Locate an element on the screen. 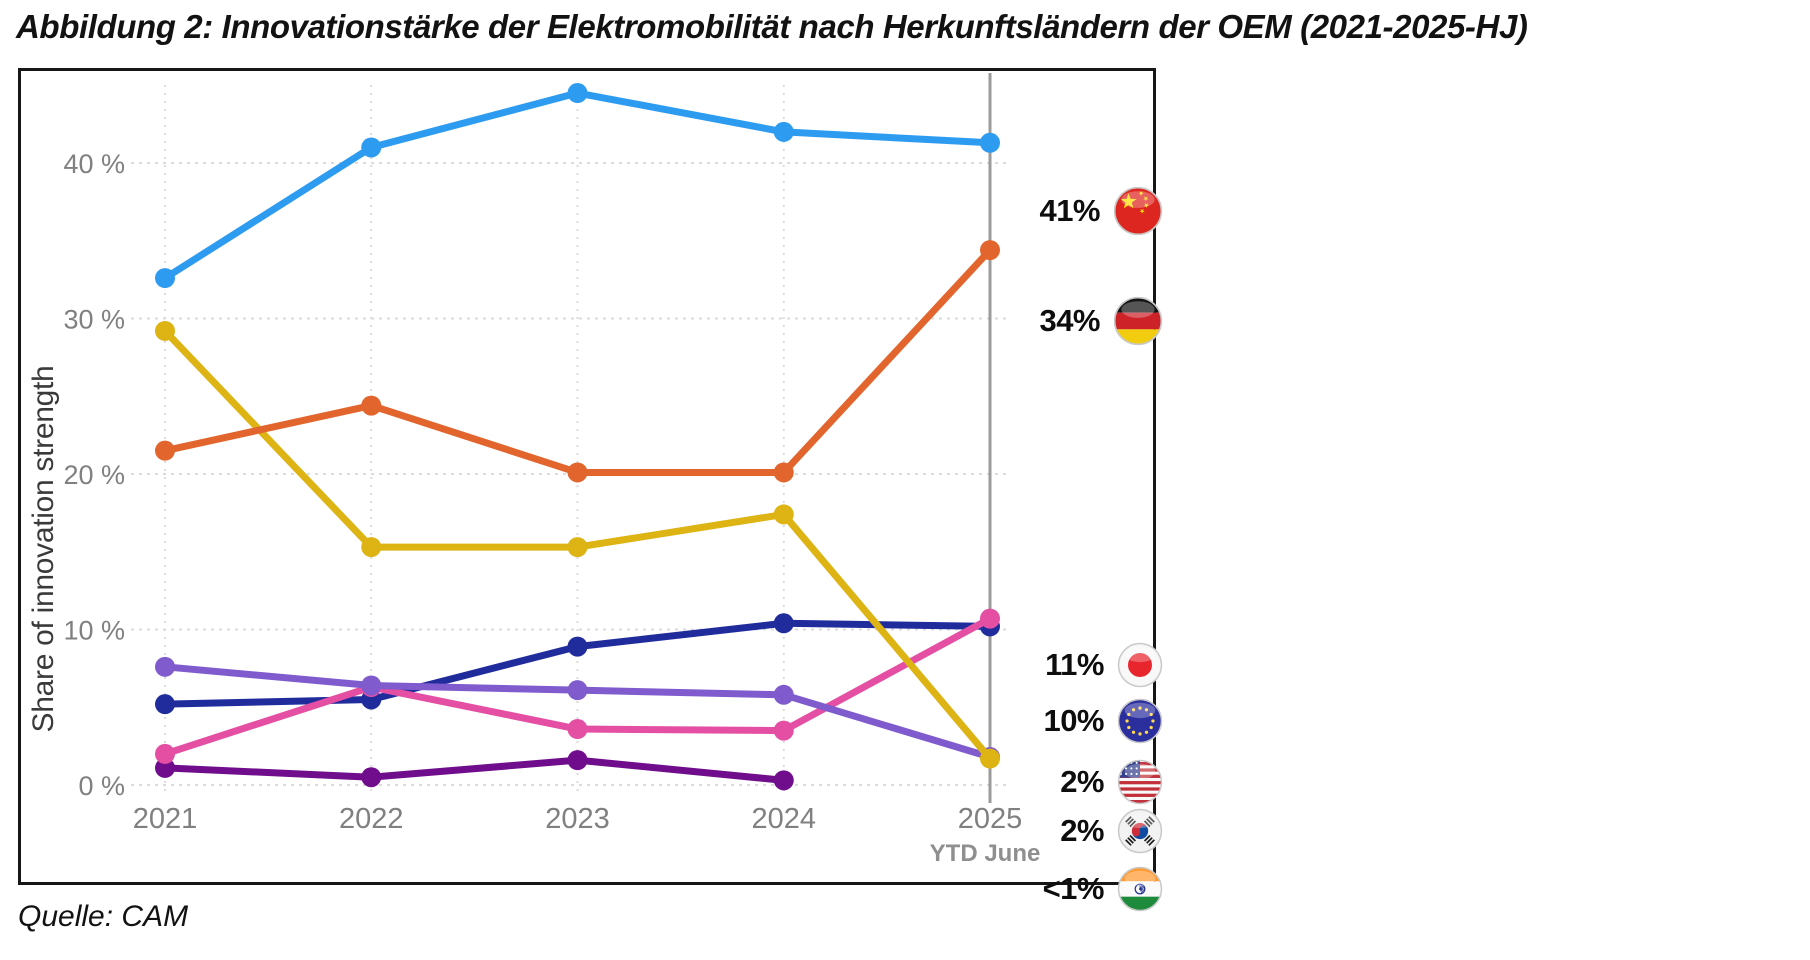 The image size is (1810, 960). x-note: YTD June is located at coordinates (985, 853).